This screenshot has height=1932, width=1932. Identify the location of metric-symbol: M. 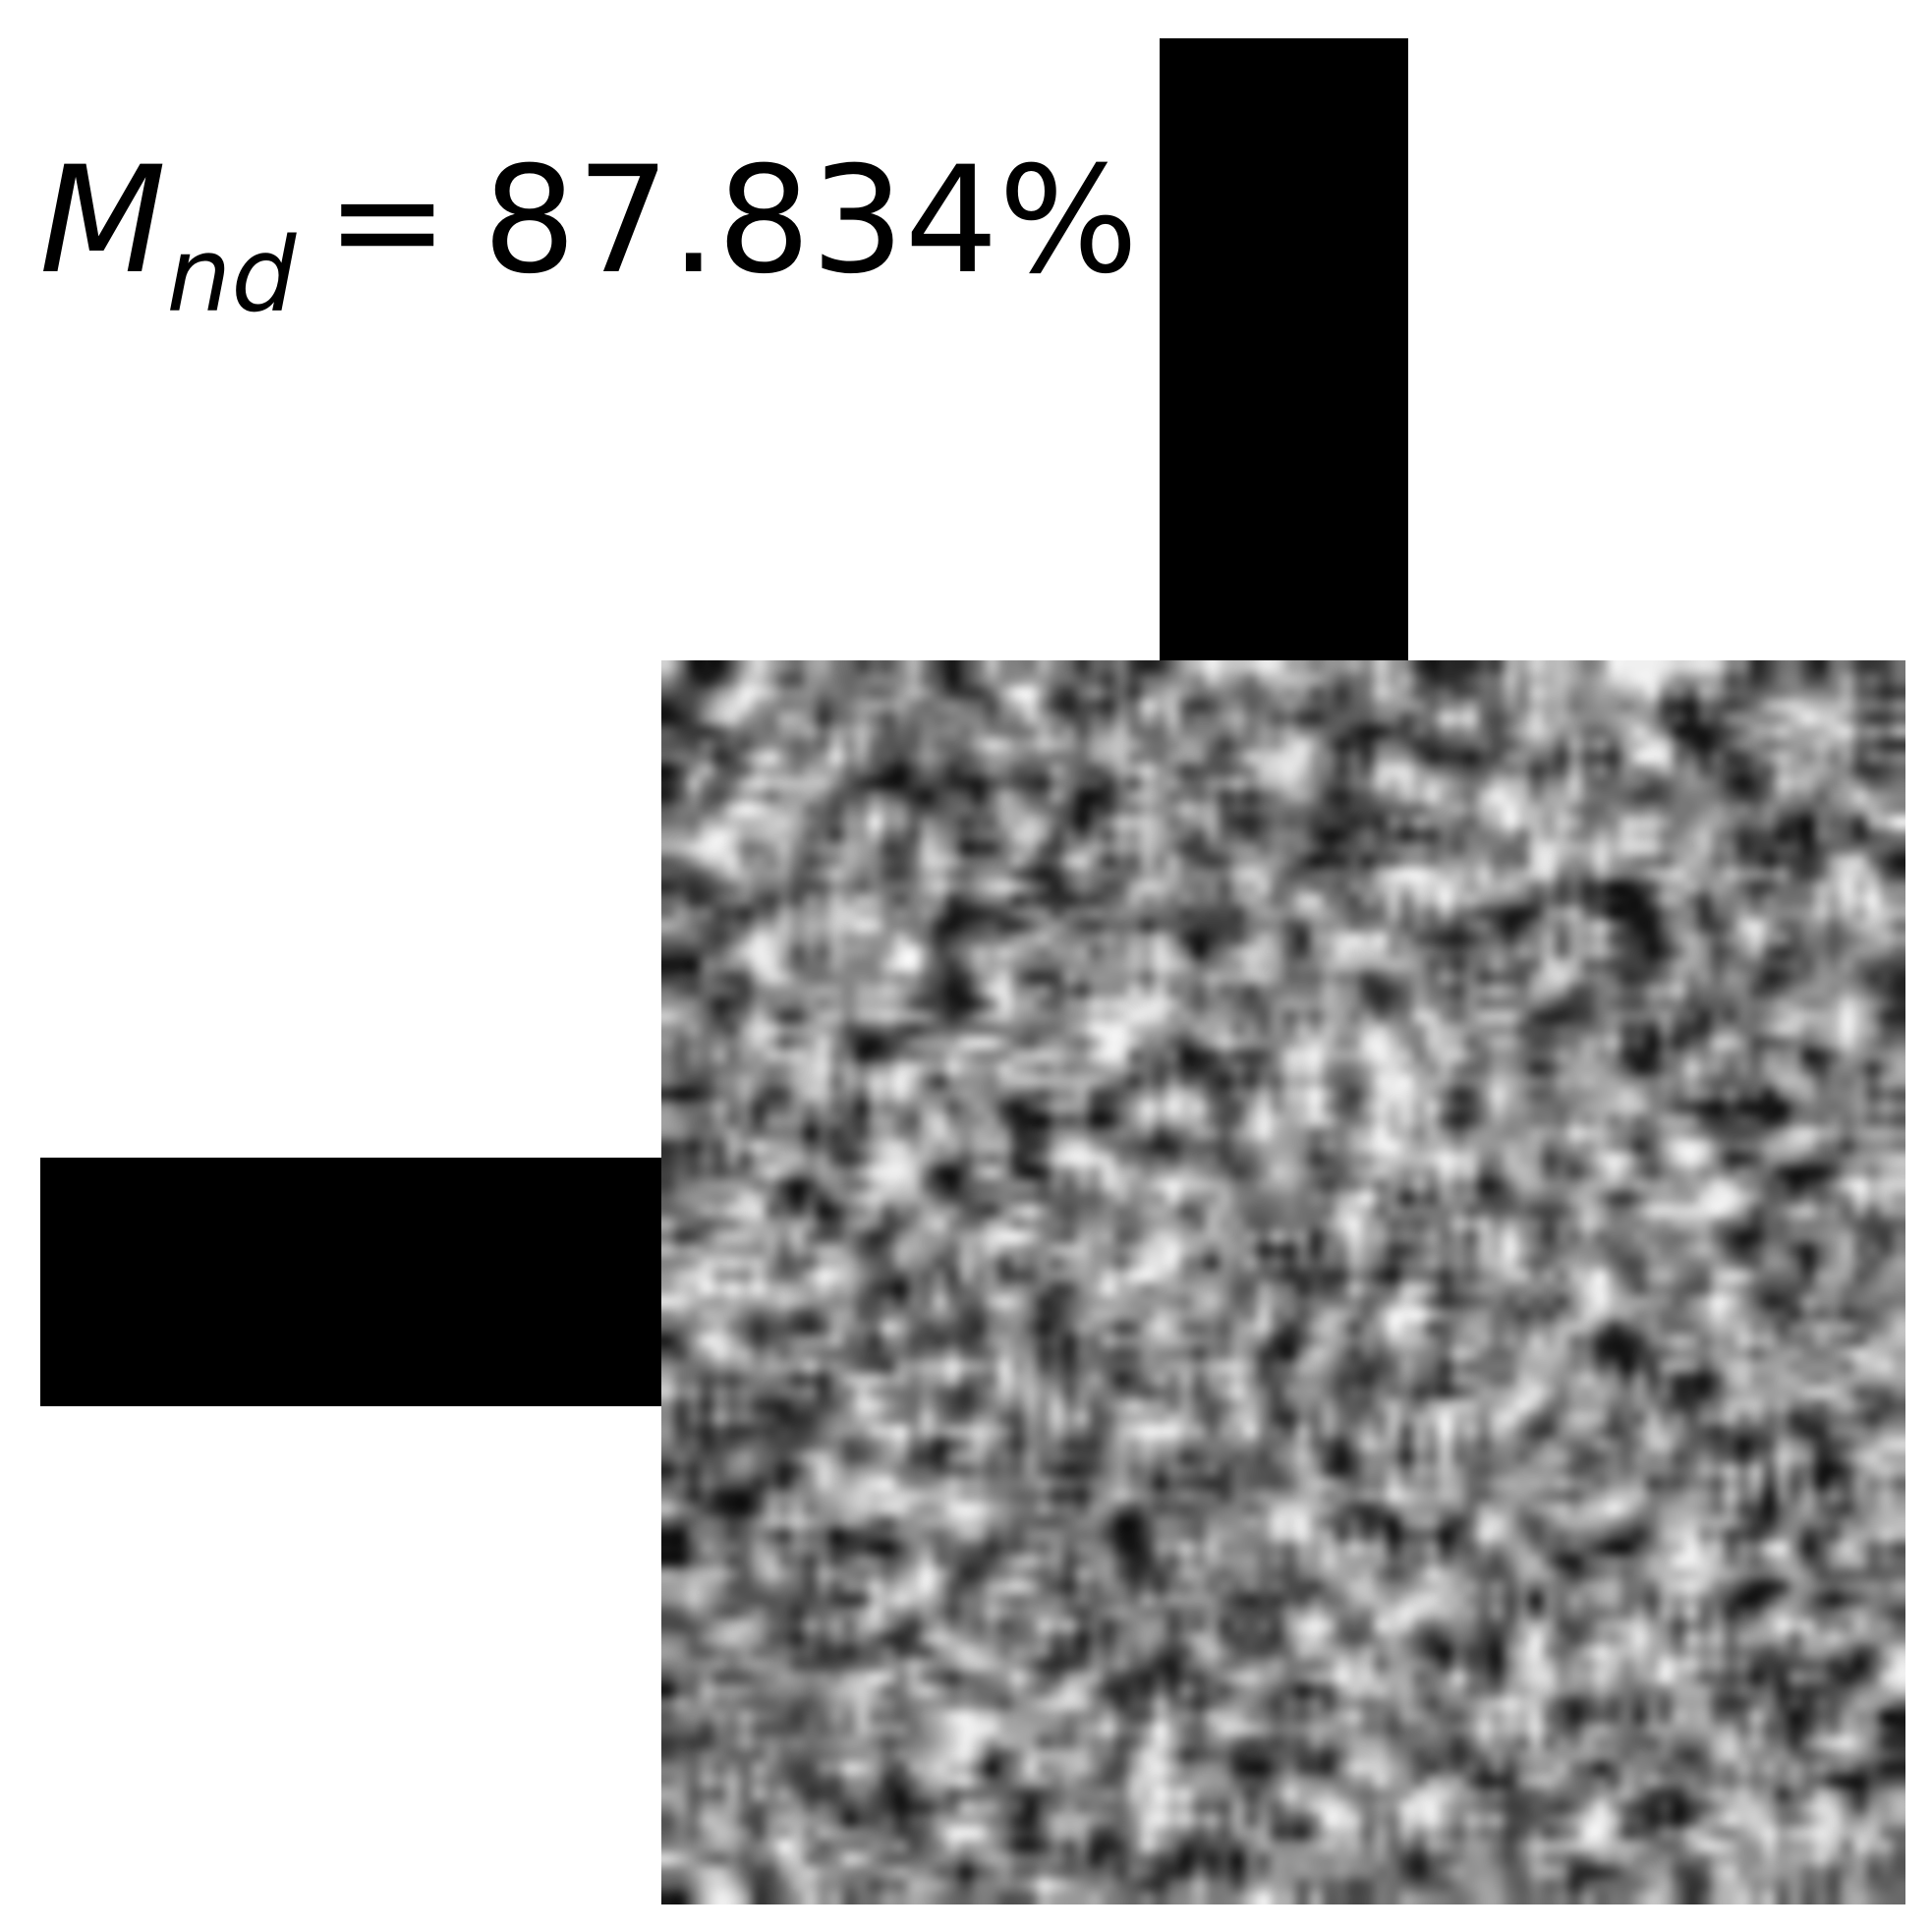
(103, 221).